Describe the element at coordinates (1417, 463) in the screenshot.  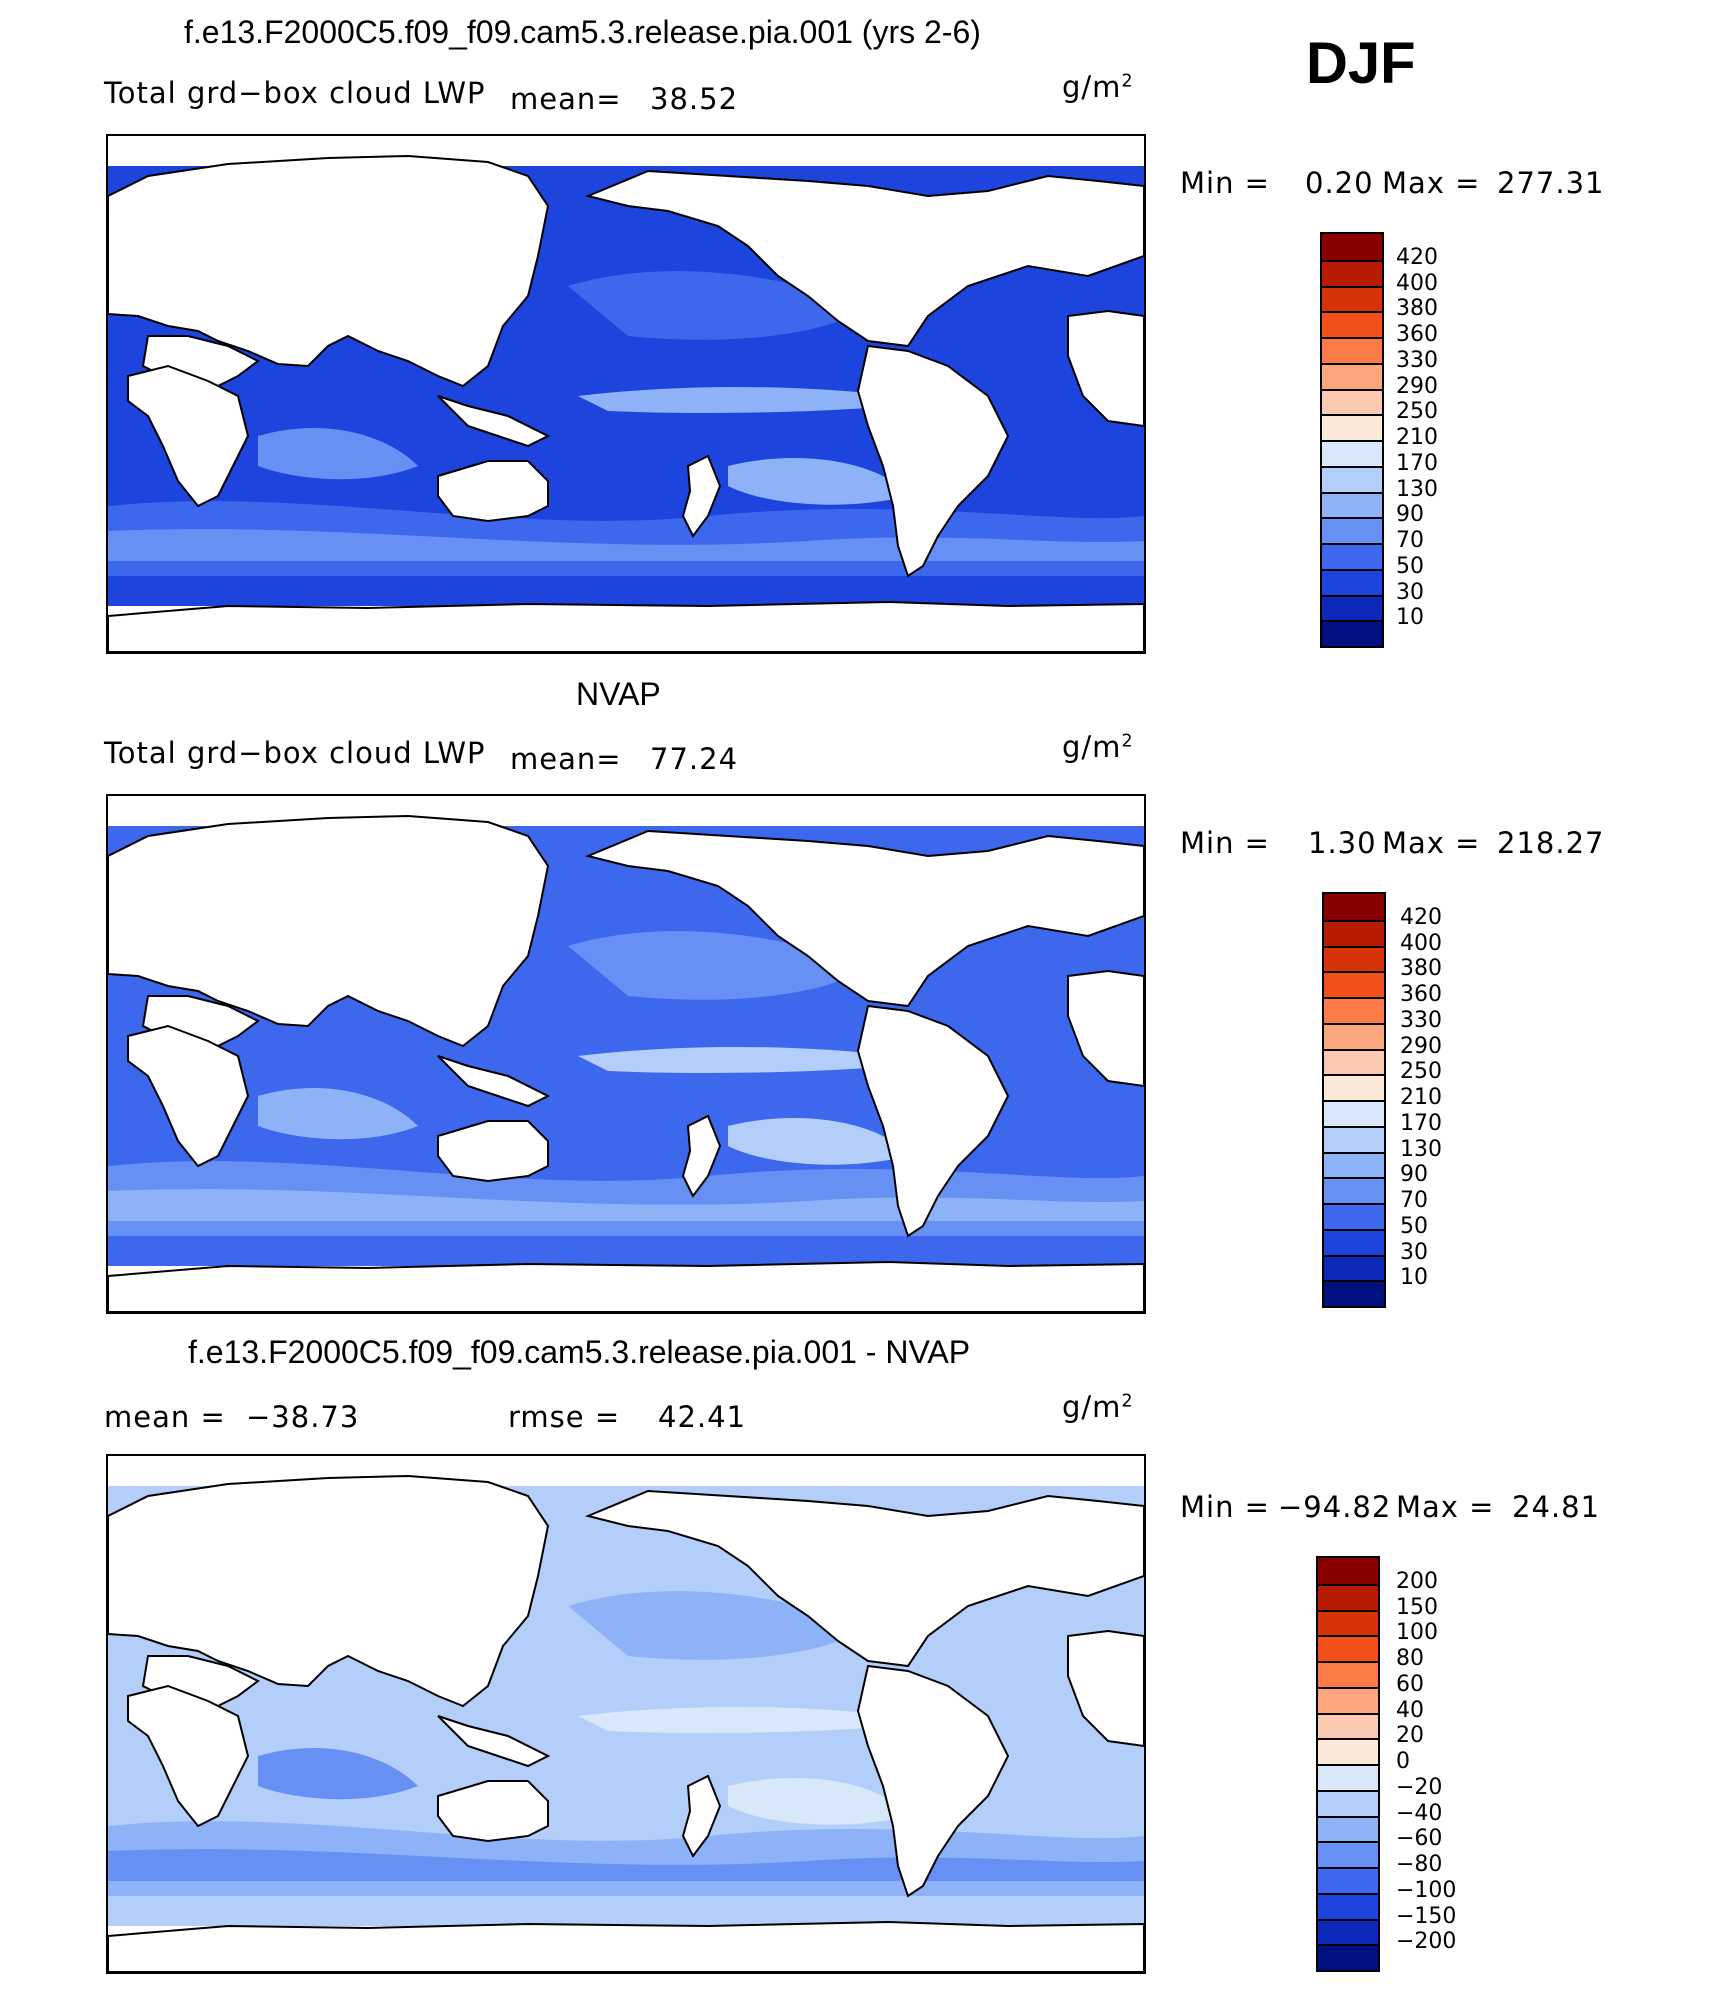
I see `colorbar-tick-label: 170` at that location.